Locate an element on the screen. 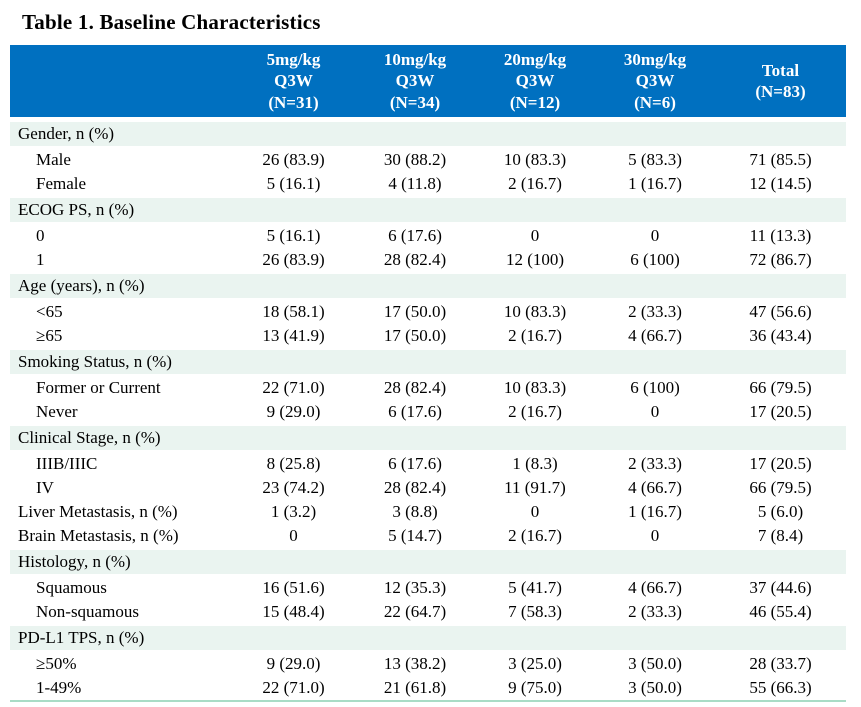 This screenshot has width=861, height=707. cell-value: 1 (16.7) is located at coordinates (655, 183).